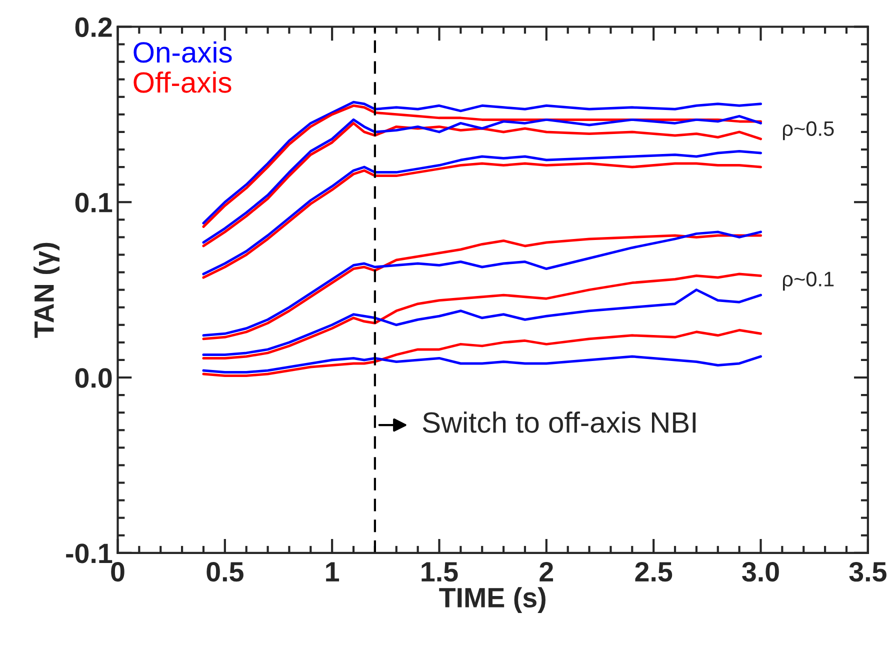  I want to click on x-axis-title: TIME (s), so click(492, 600).